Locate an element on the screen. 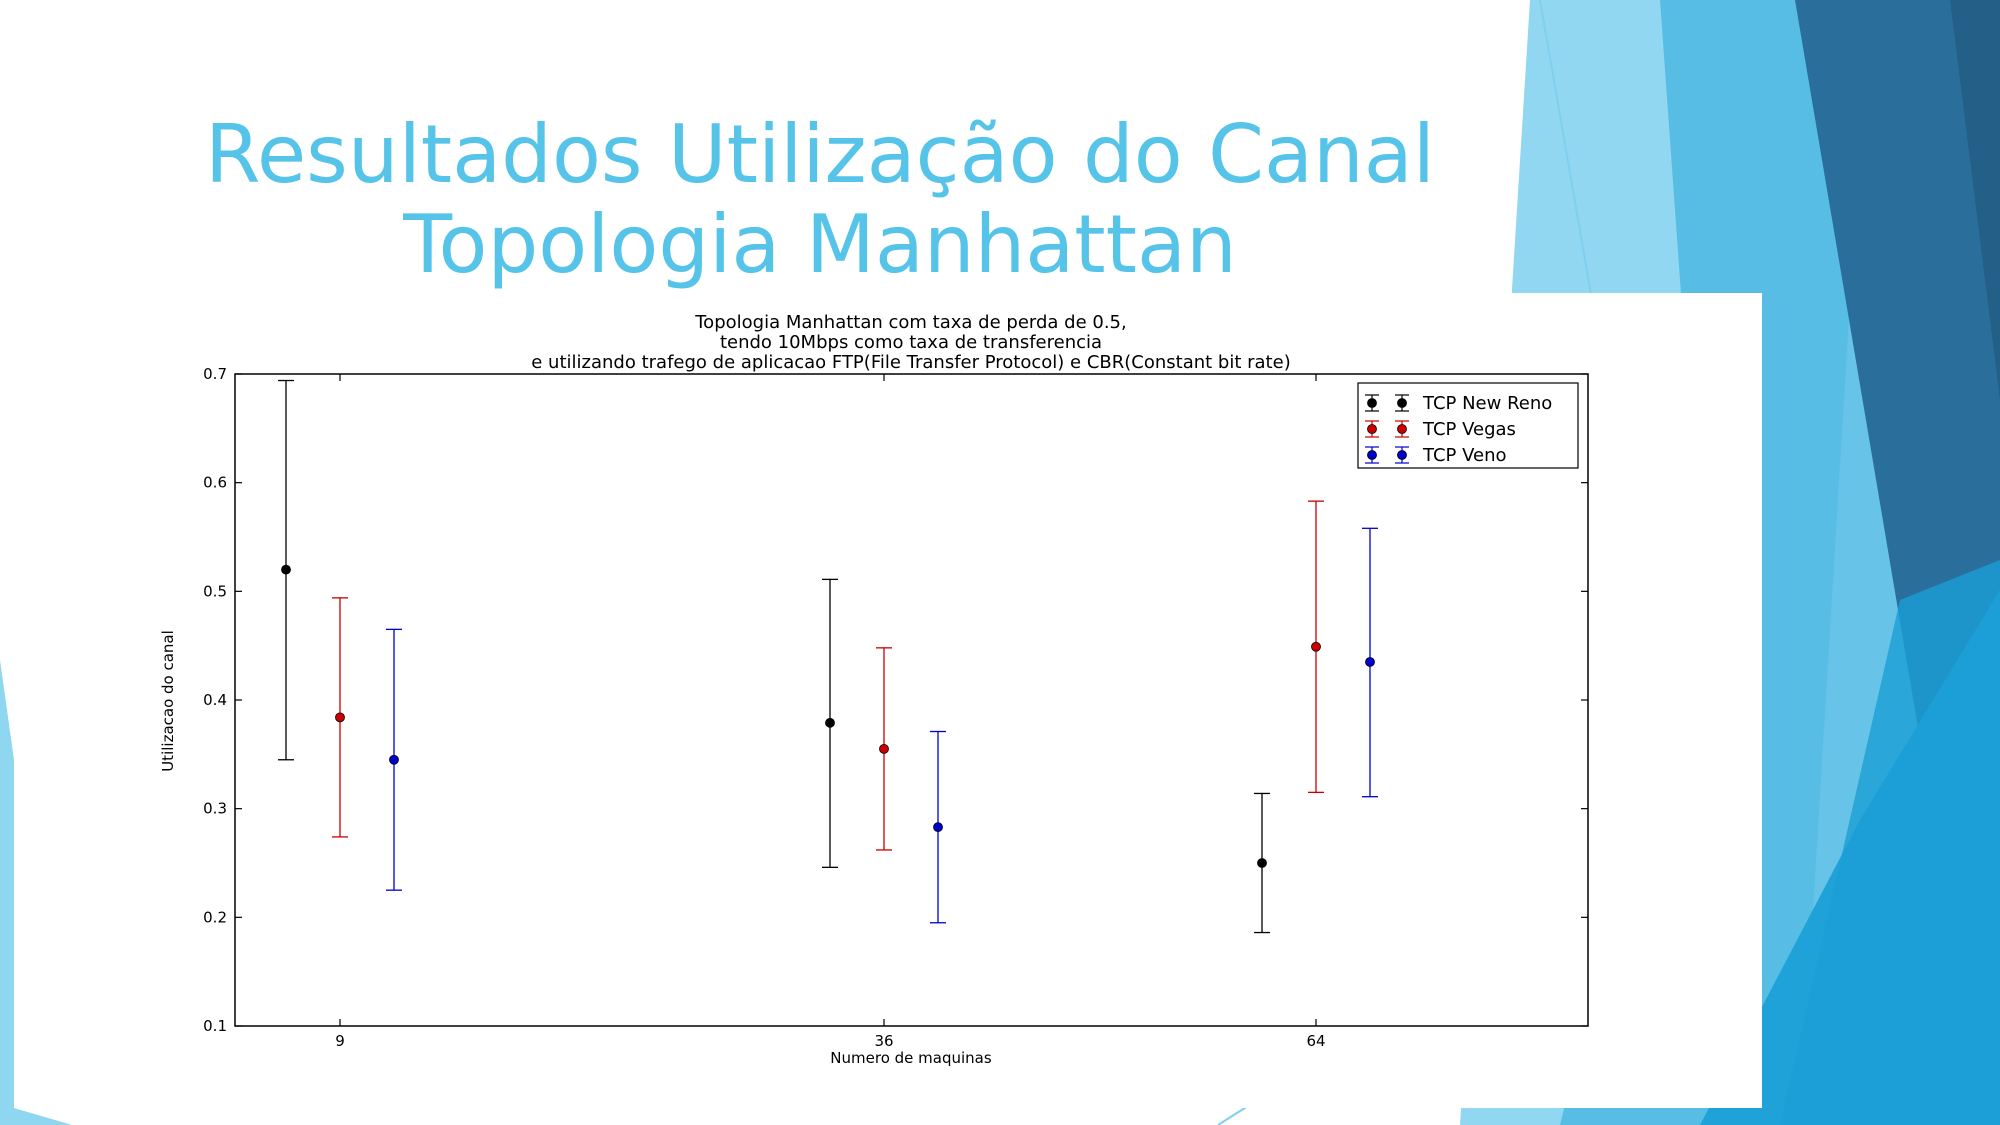 This screenshot has width=2000, height=1125. y-tick-label: 0.1 is located at coordinates (215, 1026).